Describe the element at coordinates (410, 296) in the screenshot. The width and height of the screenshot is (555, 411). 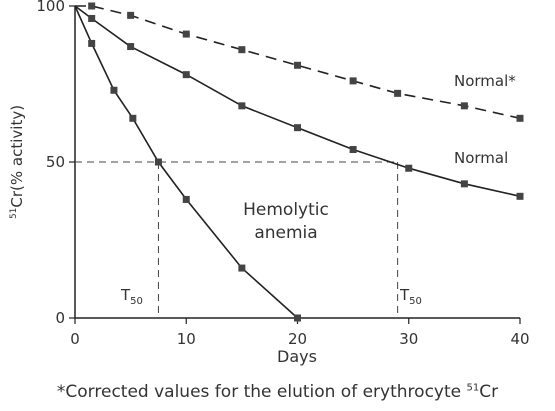
I see `label-t50-normal: T50` at that location.